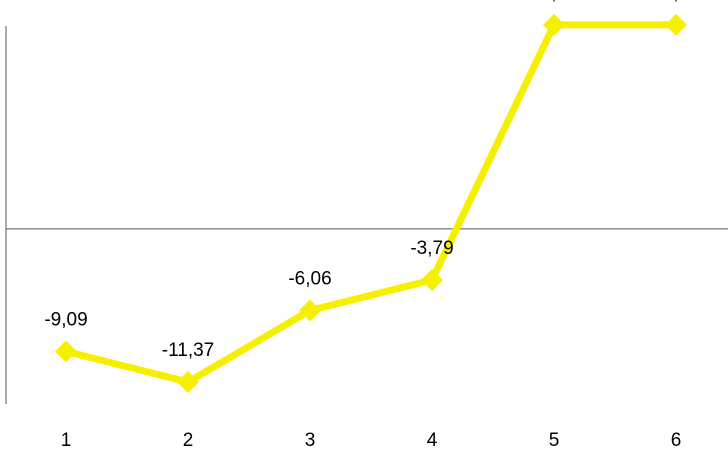 The image size is (728, 454). What do you see at coordinates (371, 440) in the screenshot?
I see `x-tick-labels: 1 2 3 4 5 6` at bounding box center [371, 440].